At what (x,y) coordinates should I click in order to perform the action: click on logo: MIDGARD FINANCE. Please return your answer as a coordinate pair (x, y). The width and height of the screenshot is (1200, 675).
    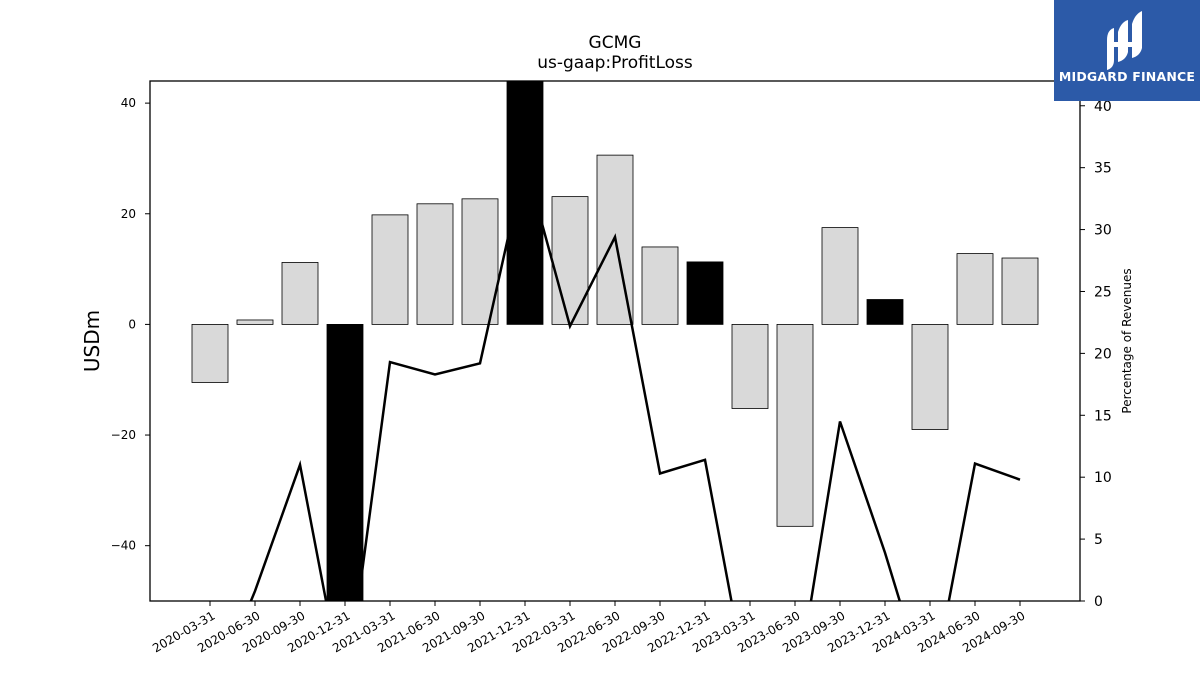
    Looking at the image, I should click on (1127, 50).